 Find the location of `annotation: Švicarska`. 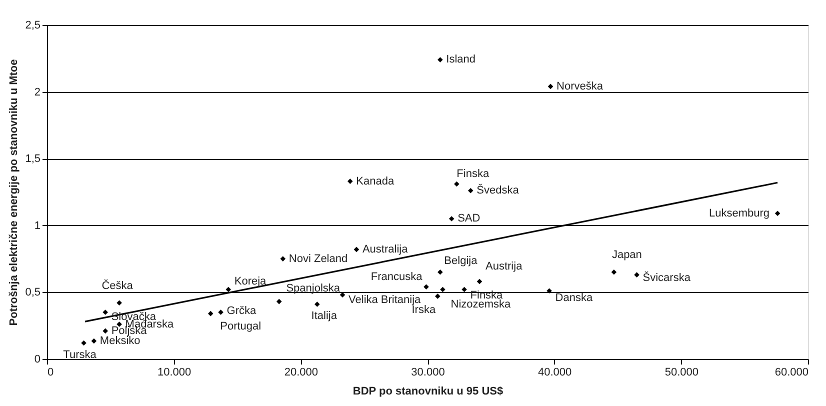

annotation: Švicarska is located at coordinates (667, 277).